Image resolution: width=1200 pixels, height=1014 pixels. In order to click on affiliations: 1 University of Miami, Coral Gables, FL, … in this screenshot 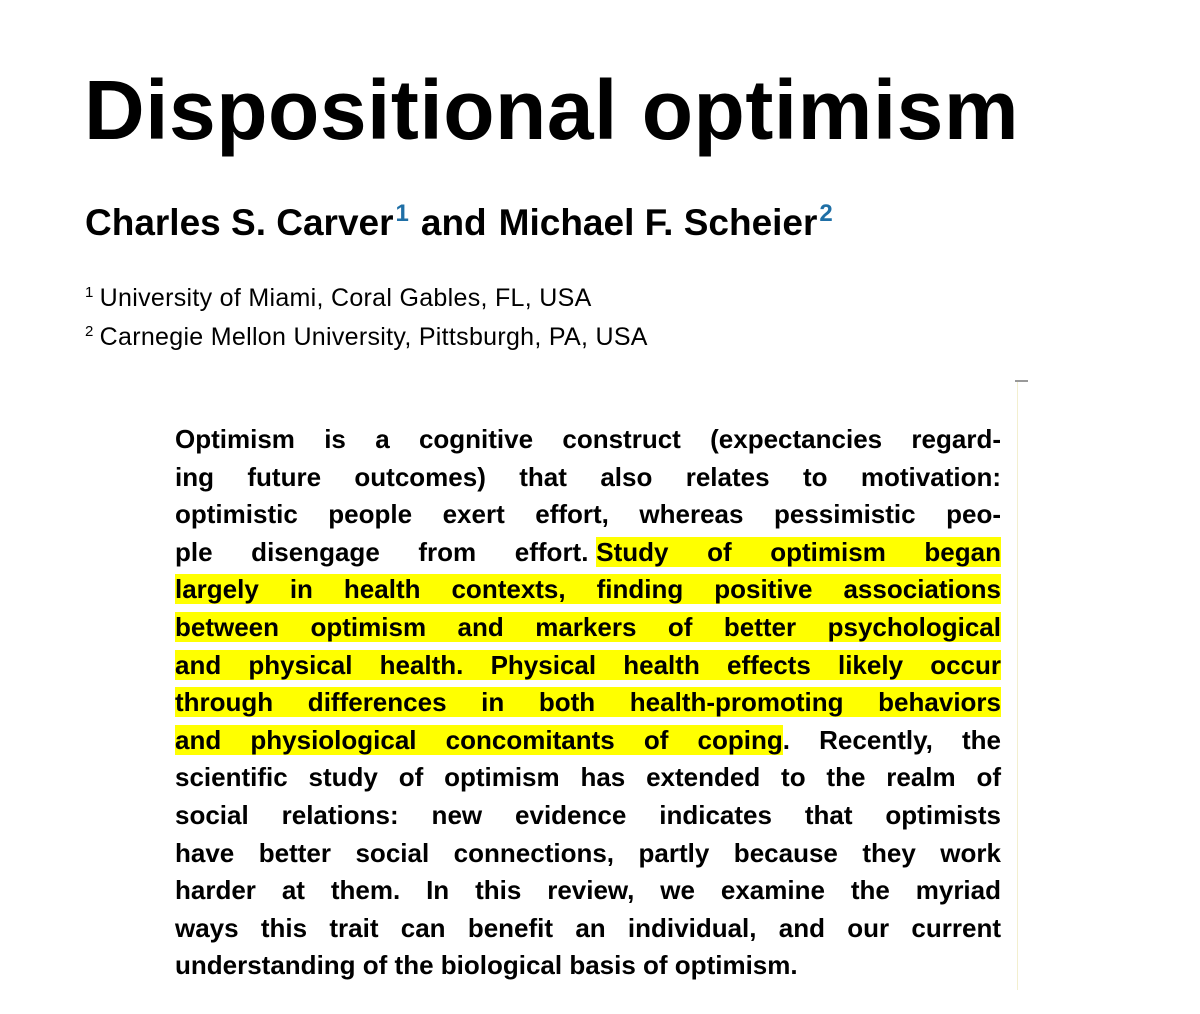, I will do `click(366, 315)`.